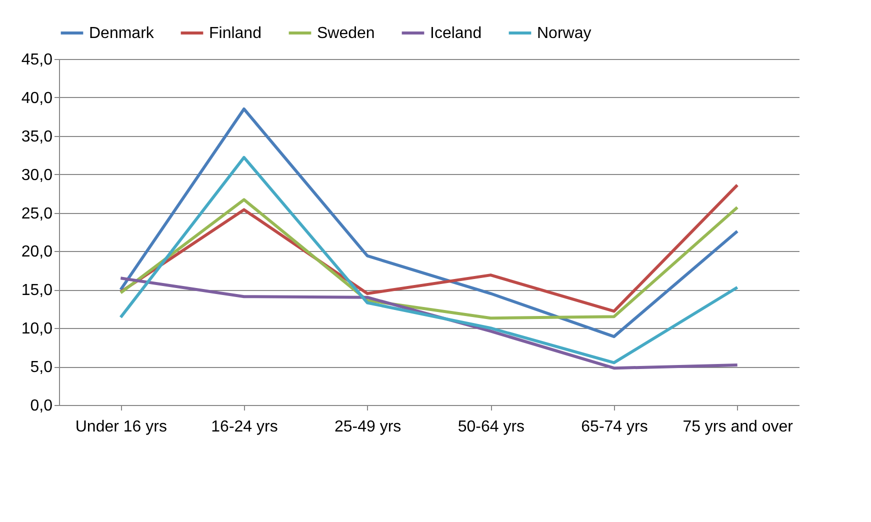 Image resolution: width=871 pixels, height=522 pixels. Describe the element at coordinates (368, 427) in the screenshot. I see `x-tick-label: 25-49 yrs` at that location.